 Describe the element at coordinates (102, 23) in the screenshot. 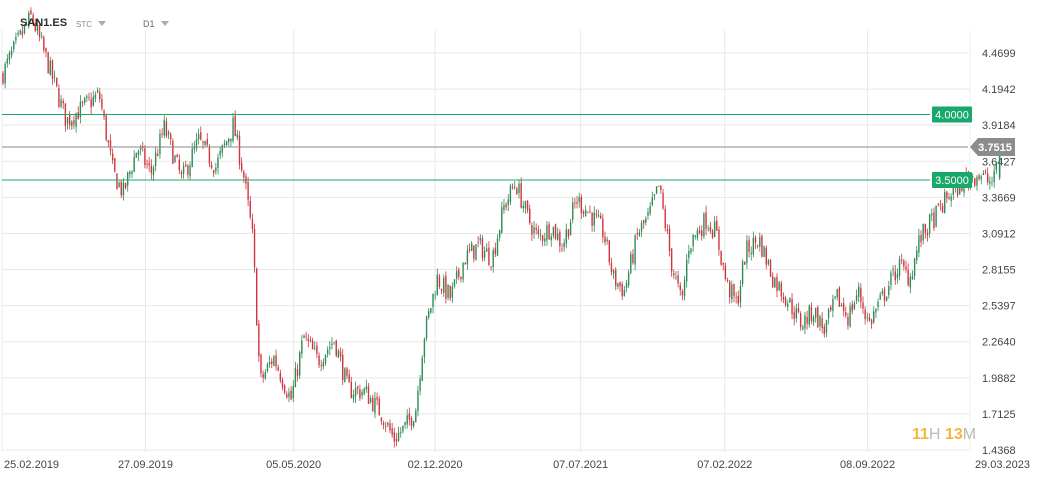

I see `chart-type-chevron-down-icon` at that location.